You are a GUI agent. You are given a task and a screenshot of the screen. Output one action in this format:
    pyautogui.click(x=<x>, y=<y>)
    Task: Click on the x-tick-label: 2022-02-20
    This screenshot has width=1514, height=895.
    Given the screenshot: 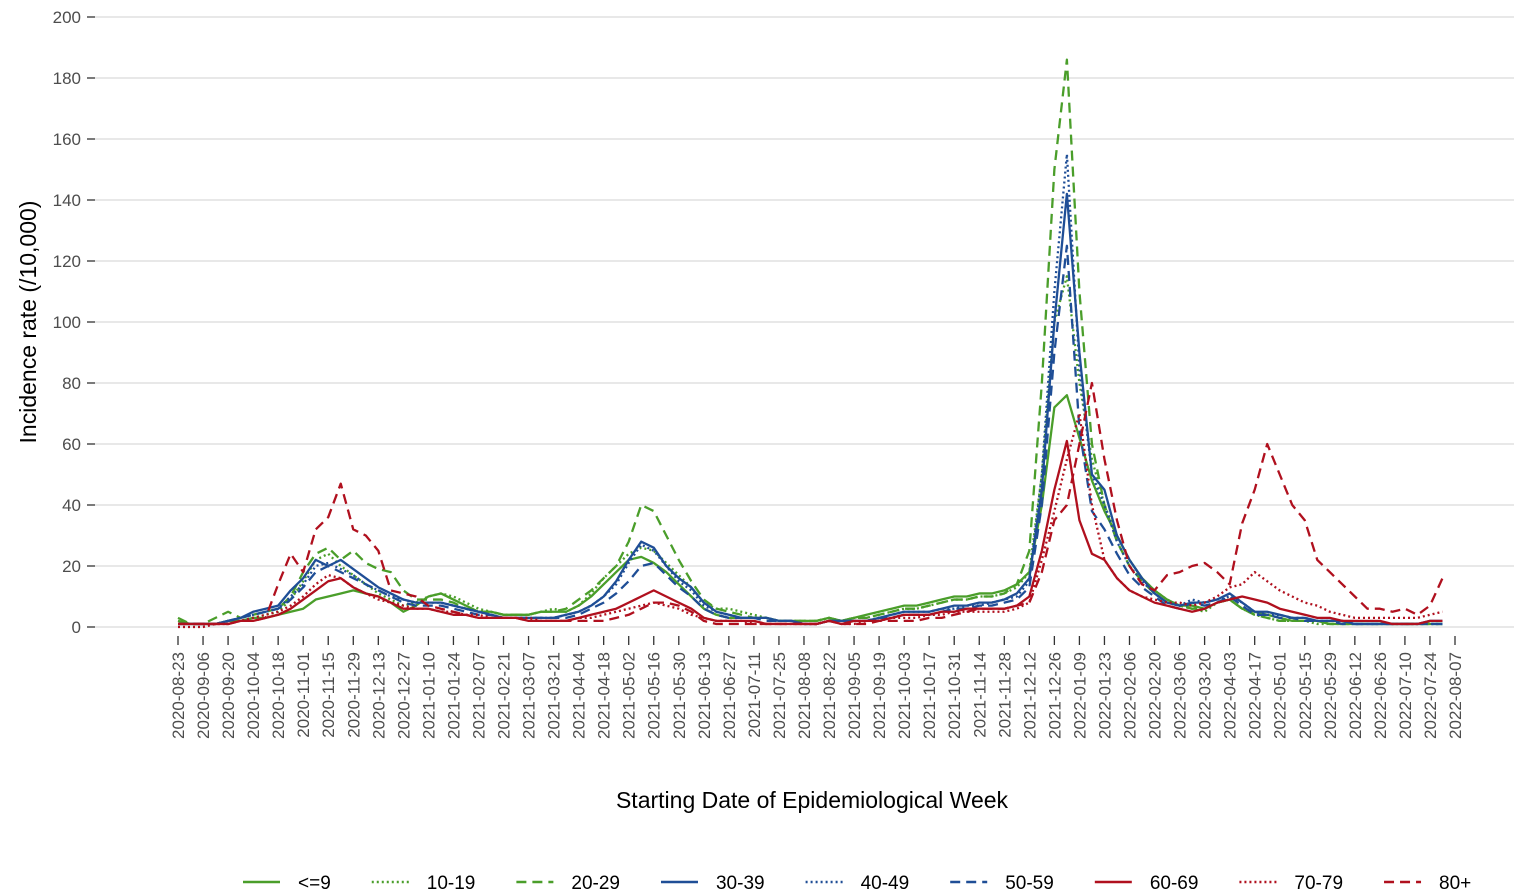 What is the action you would take?
    pyautogui.click(x=1155, y=695)
    